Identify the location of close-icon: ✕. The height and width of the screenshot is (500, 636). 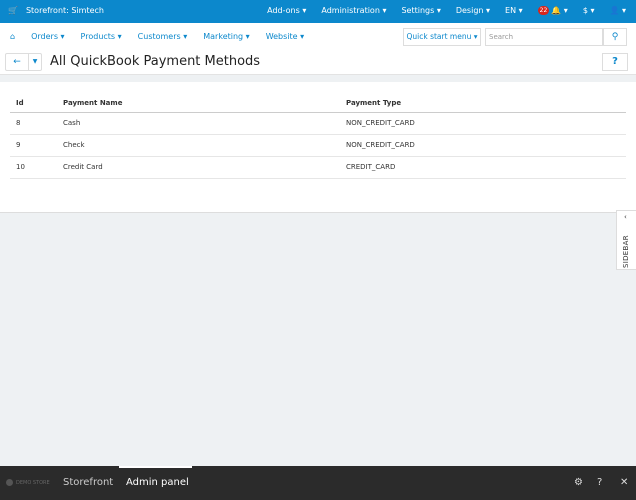
(624, 482).